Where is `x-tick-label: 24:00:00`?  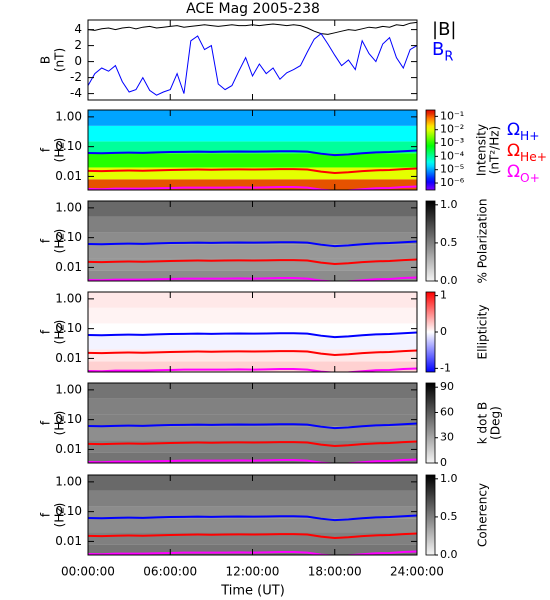 x-tick-label: 24:00:00 is located at coordinates (417, 572).